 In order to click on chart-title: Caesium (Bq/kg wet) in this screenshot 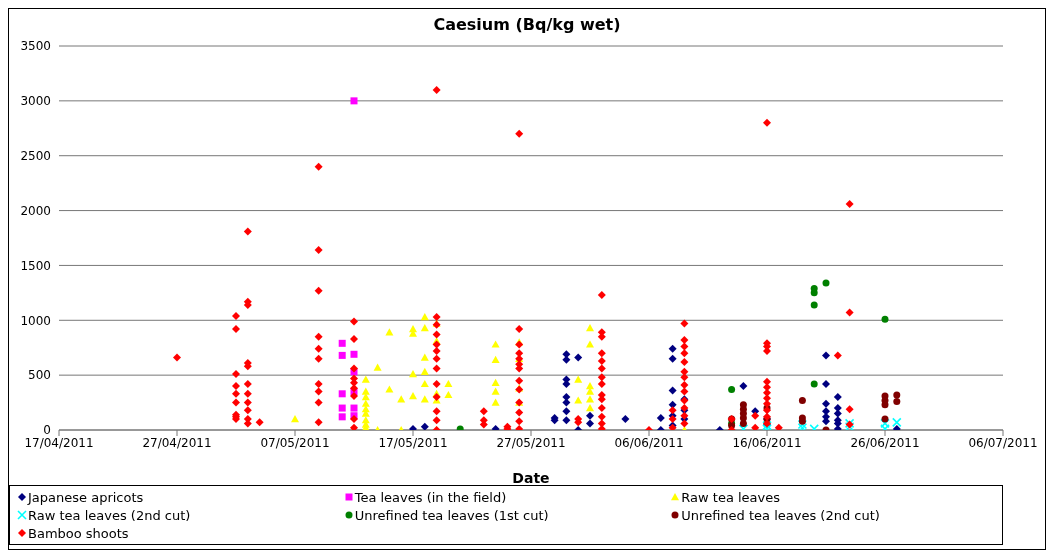, I will do `click(527, 24)`.